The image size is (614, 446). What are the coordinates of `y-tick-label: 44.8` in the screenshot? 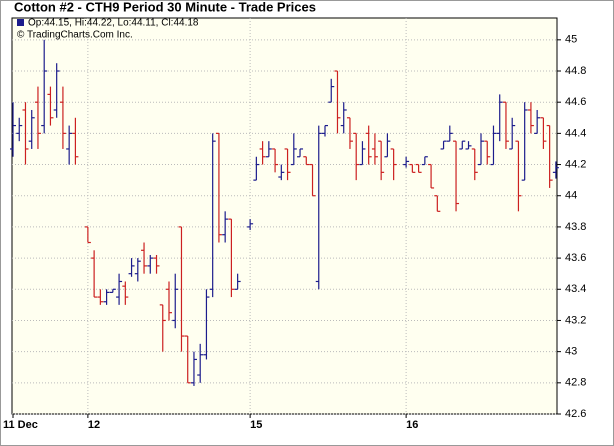 It's located at (575, 71).